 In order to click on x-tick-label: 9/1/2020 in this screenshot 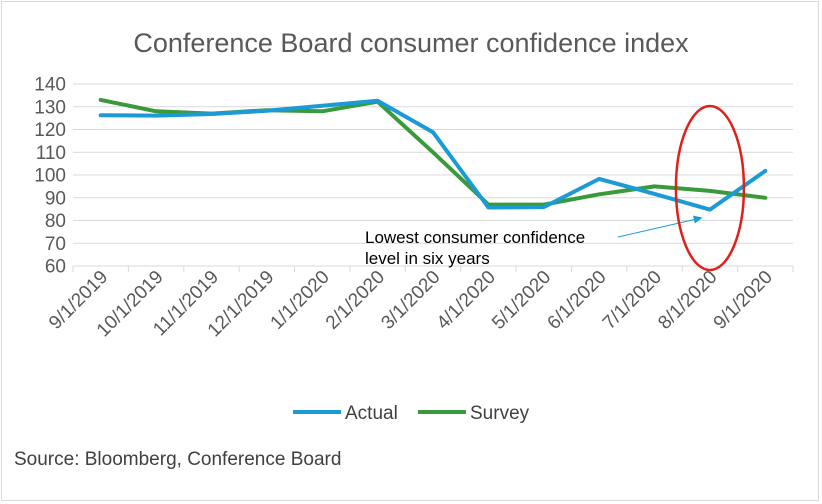, I will do `click(743, 300)`.